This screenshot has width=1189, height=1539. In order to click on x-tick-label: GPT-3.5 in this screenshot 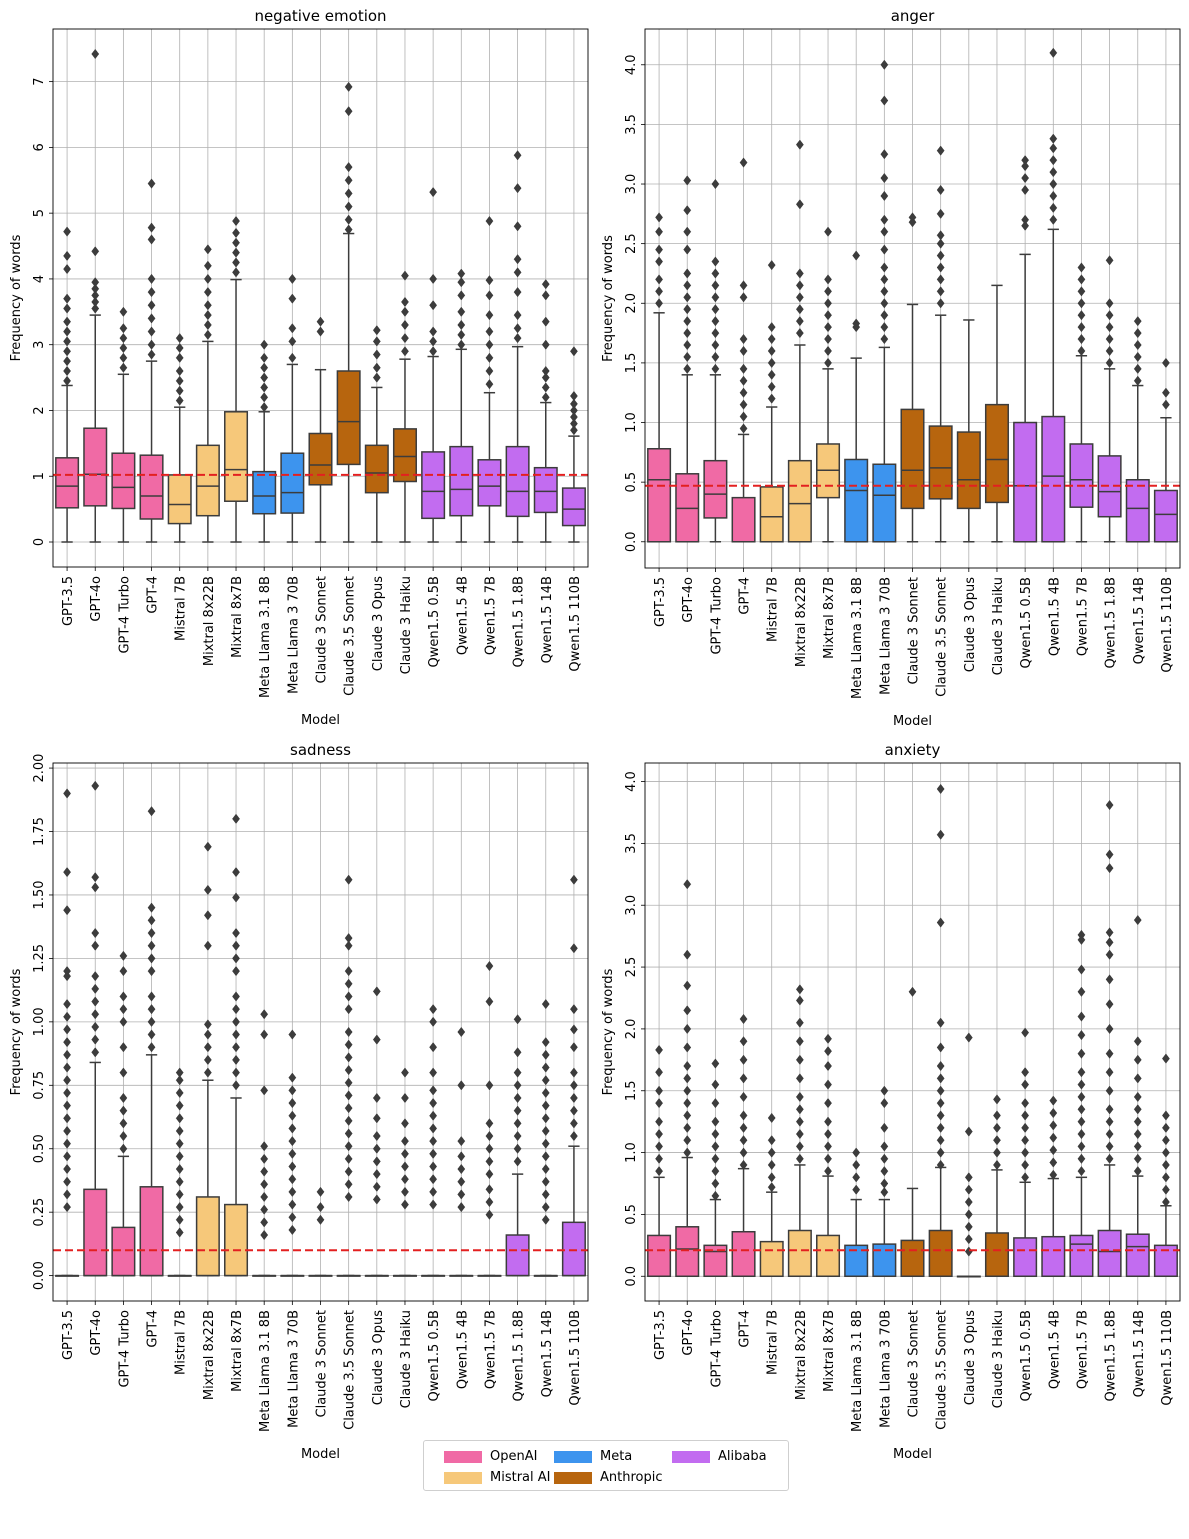, I will do `click(660, 1335)`.